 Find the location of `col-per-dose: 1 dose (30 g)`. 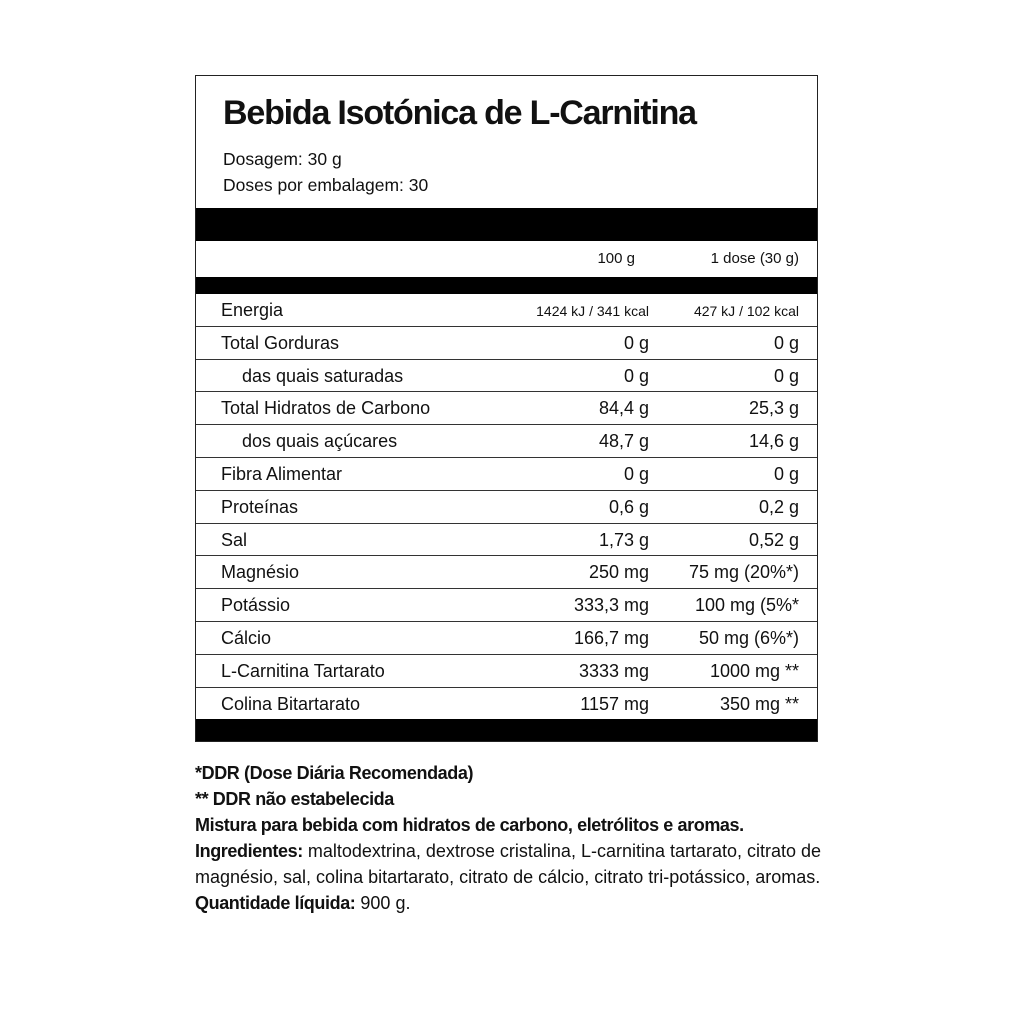

col-per-dose: 1 dose (30 g) is located at coordinates (754, 258).